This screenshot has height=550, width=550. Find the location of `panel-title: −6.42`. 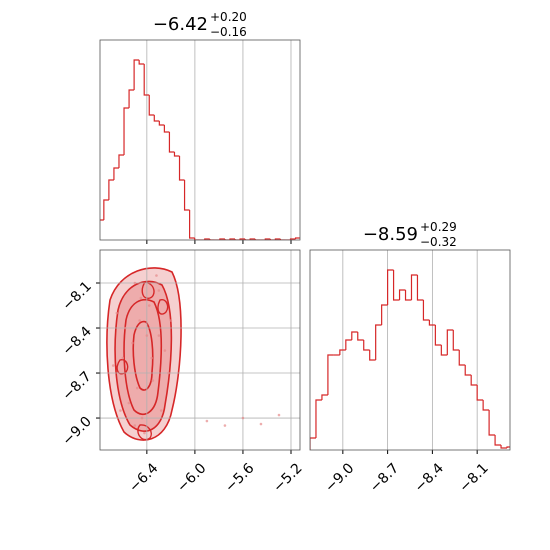

panel-title: −6.42 is located at coordinates (180, 24).